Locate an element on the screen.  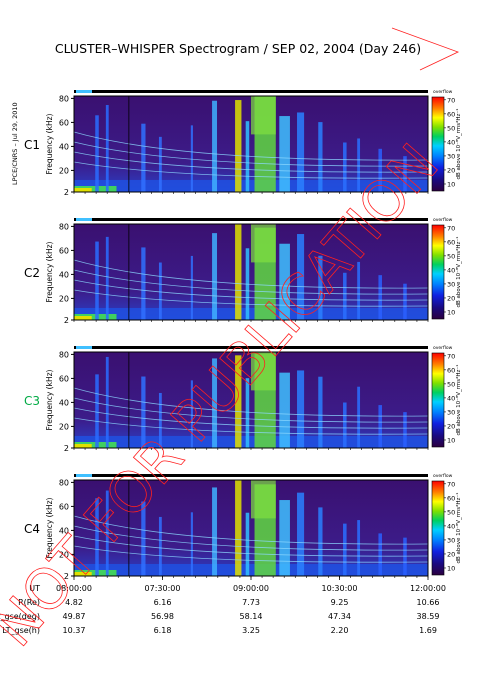
axis-row-label: LT_gse(h) is located at coordinates (21, 630).